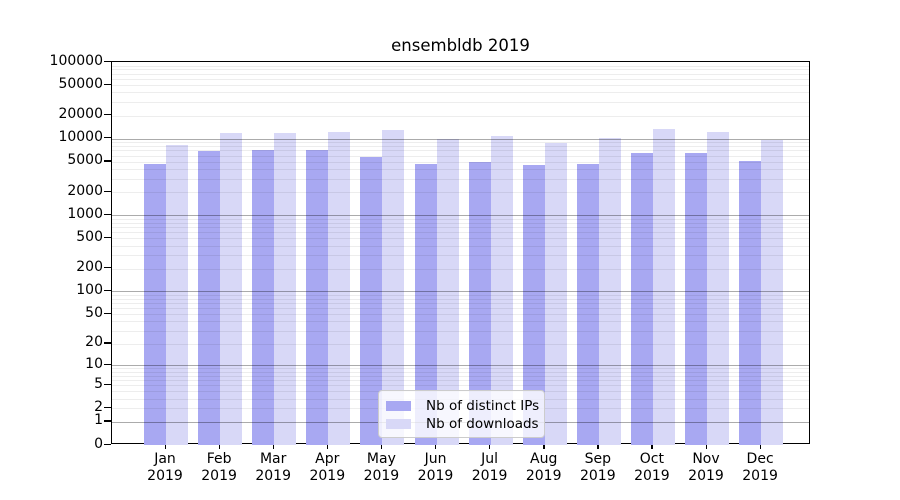 This screenshot has height=500, width=900. I want to click on y-tick-label: 5000, so click(85, 160).